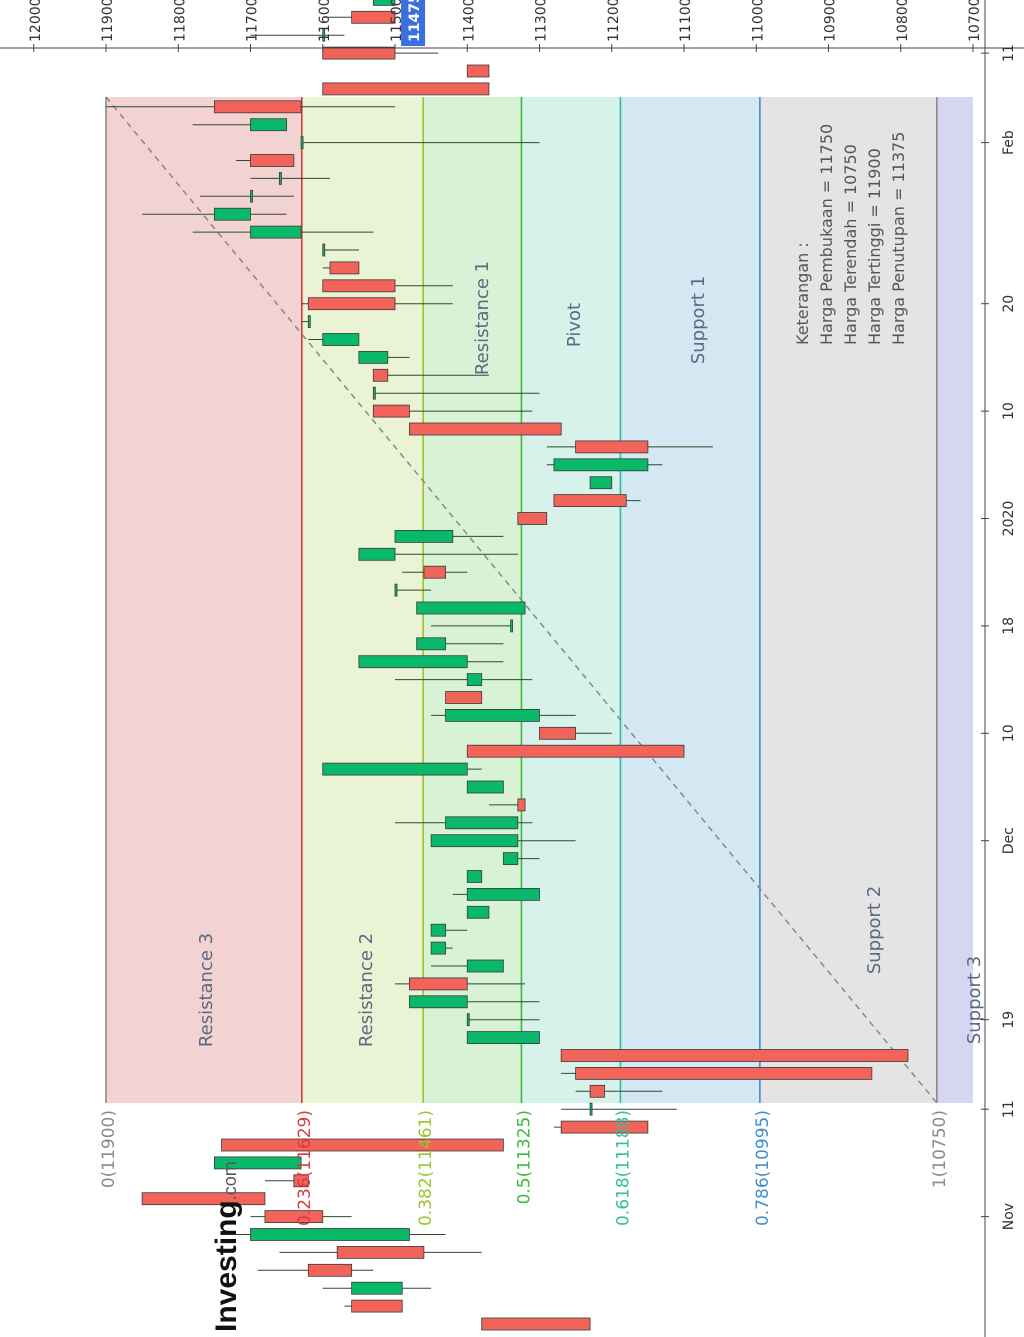  I want to click on time-axis: Nov 11 19 Dec 10 18 2020 10 20 Feb 11, so click(999, 668).